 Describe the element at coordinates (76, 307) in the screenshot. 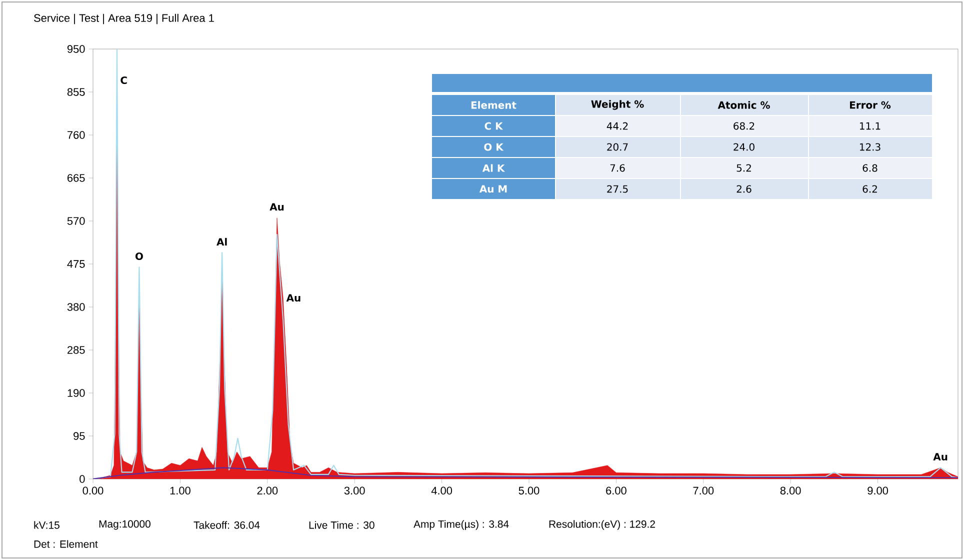

I see `y-tick-label: 380` at that location.